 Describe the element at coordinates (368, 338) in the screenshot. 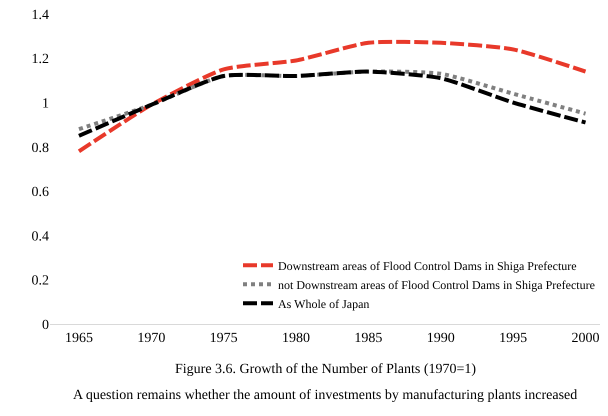

I see `x-tick-label: 1985` at that location.